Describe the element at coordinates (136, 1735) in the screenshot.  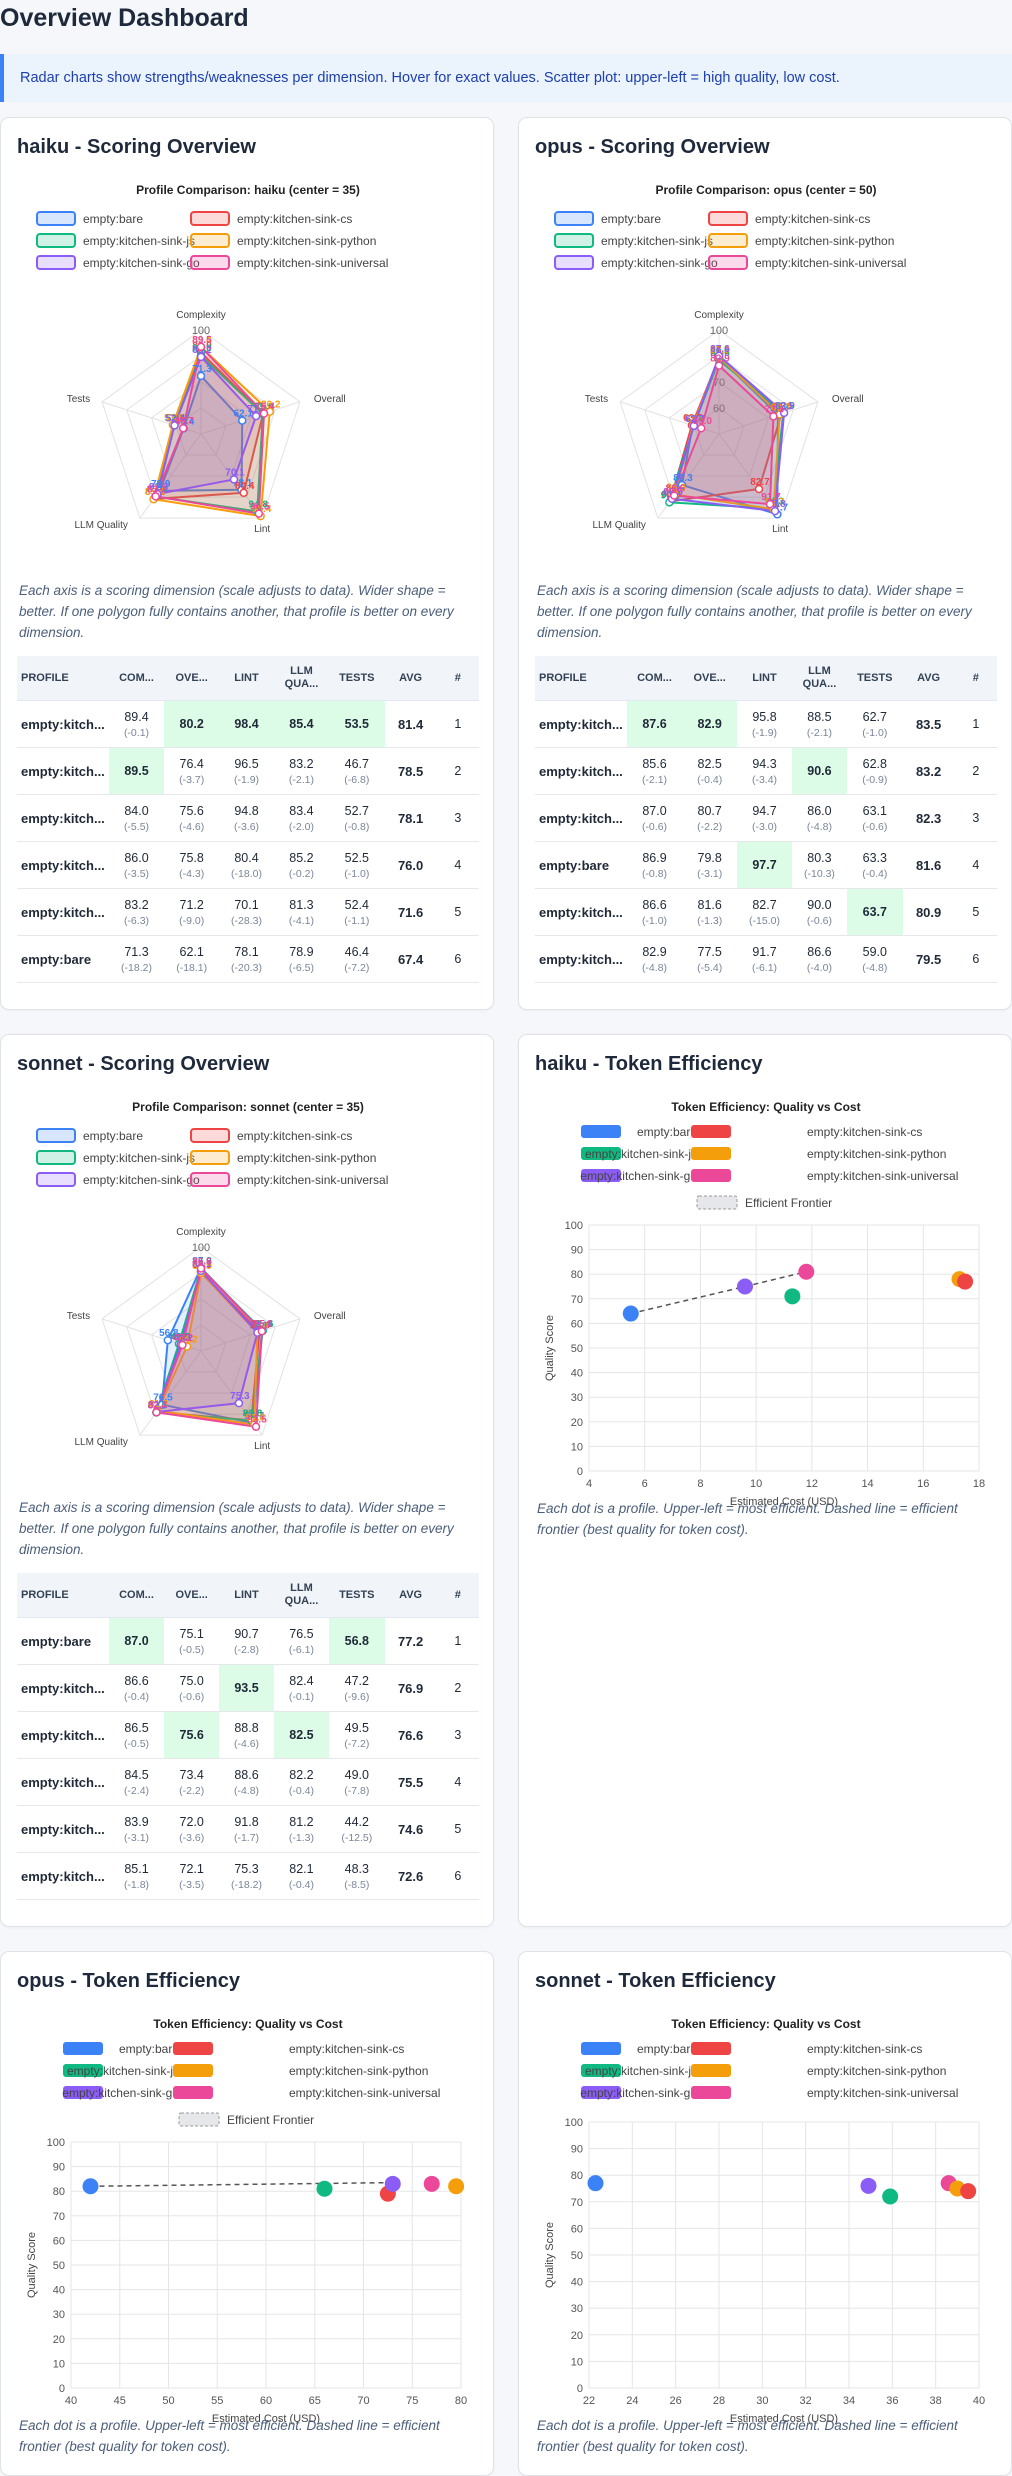
I see `score-cell: 86.5 (-0.5)` at that location.